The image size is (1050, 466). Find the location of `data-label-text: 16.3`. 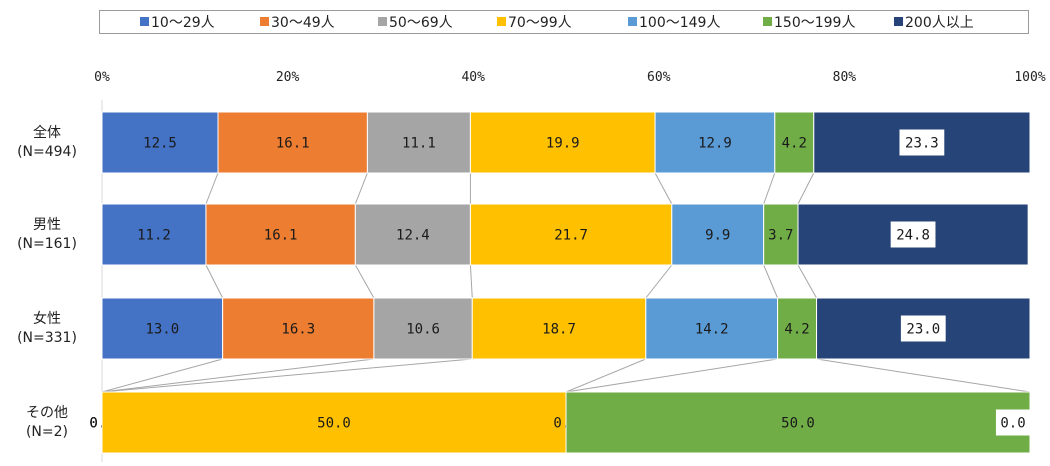

data-label-text: 16.3 is located at coordinates (298, 330).